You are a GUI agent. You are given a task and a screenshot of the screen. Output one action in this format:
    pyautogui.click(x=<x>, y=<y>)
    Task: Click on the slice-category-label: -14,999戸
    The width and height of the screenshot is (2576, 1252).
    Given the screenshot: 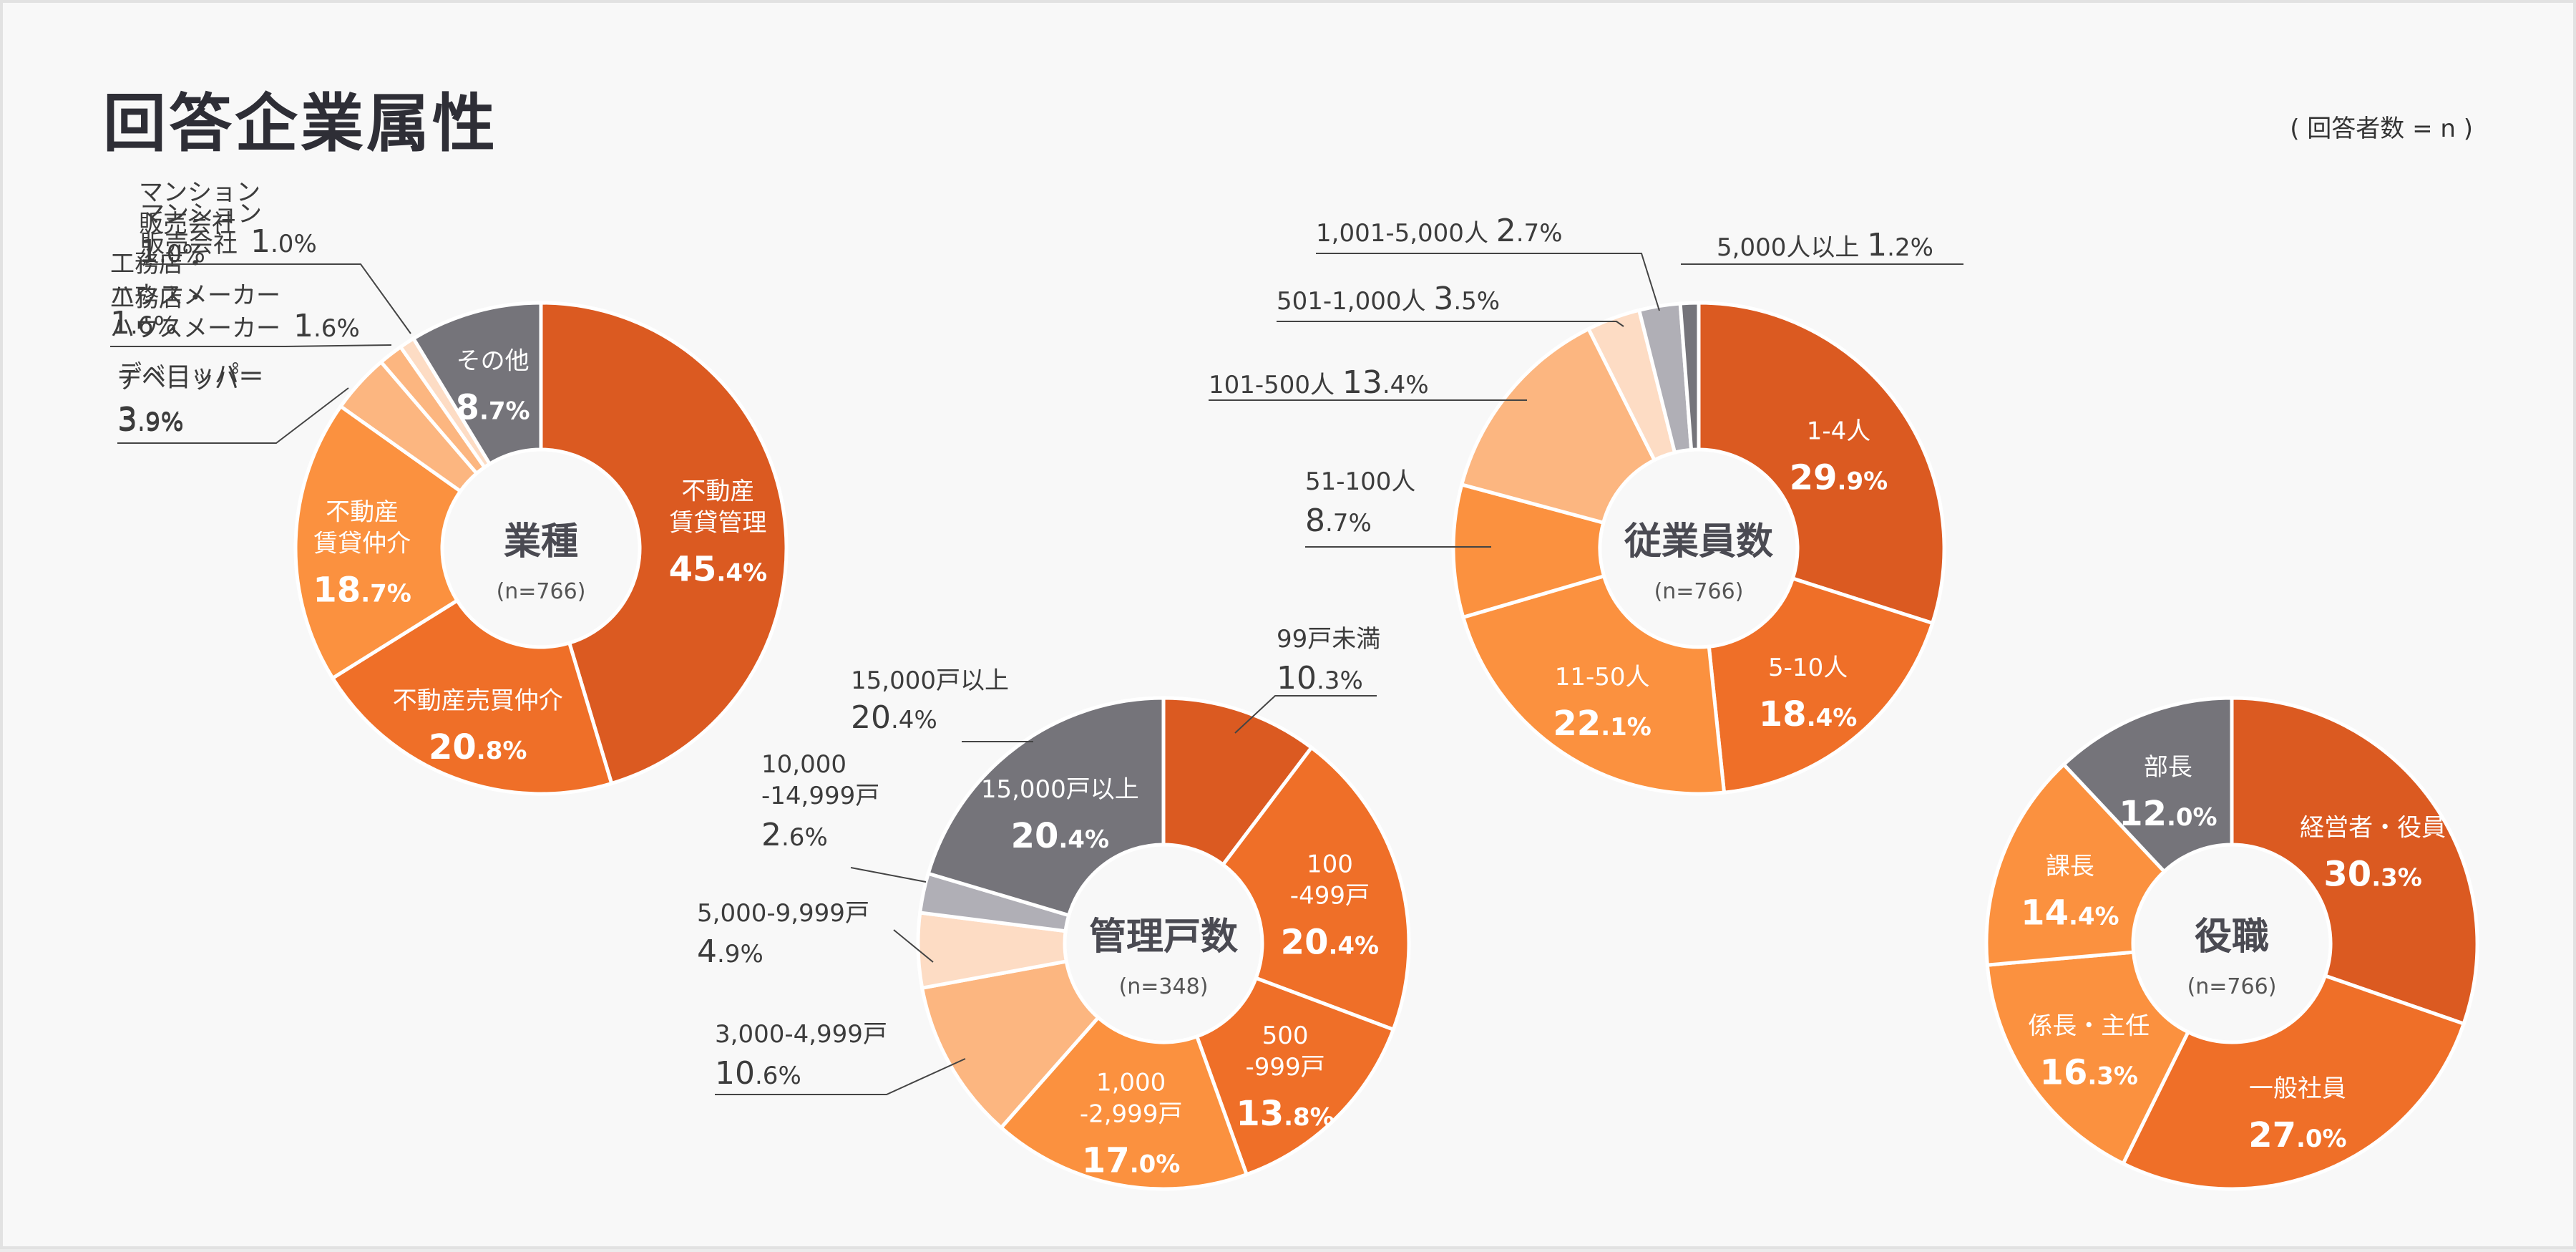 What is the action you would take?
    pyautogui.click(x=820, y=796)
    